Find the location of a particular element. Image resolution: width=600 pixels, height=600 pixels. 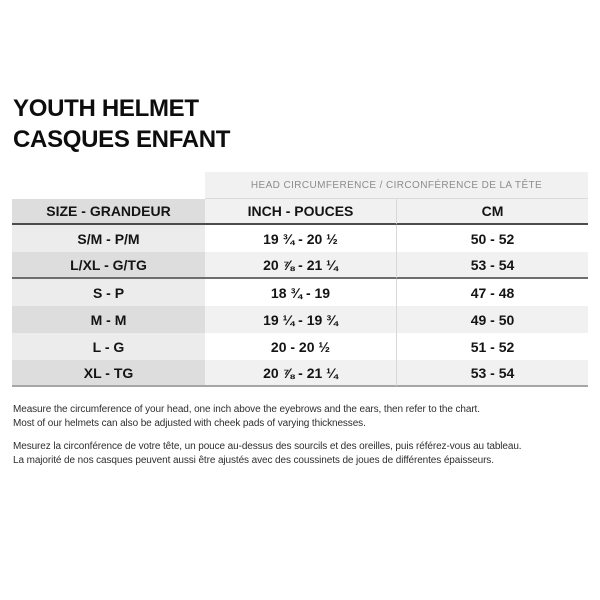

inch-cell: 19 ¼ - 19 ¾ is located at coordinates (300, 319).